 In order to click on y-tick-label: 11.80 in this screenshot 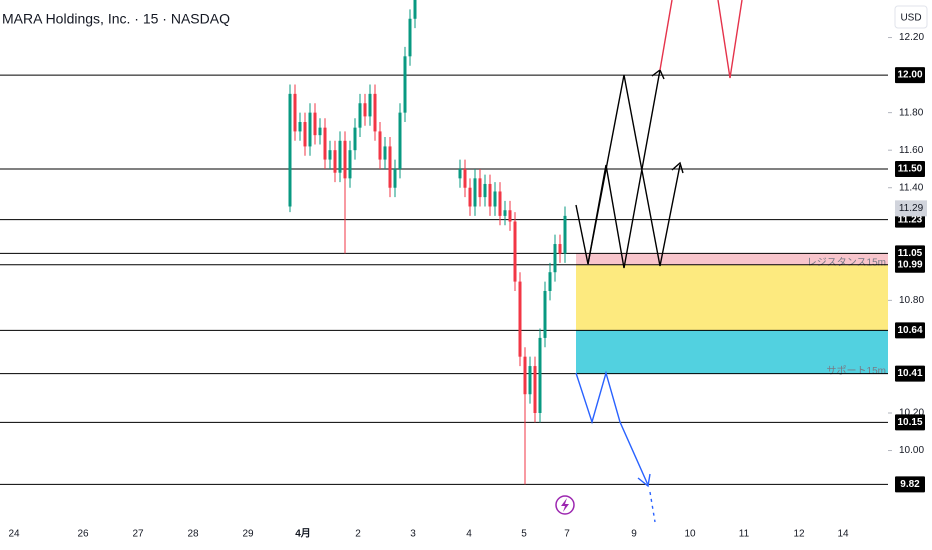, I will do `click(911, 112)`.